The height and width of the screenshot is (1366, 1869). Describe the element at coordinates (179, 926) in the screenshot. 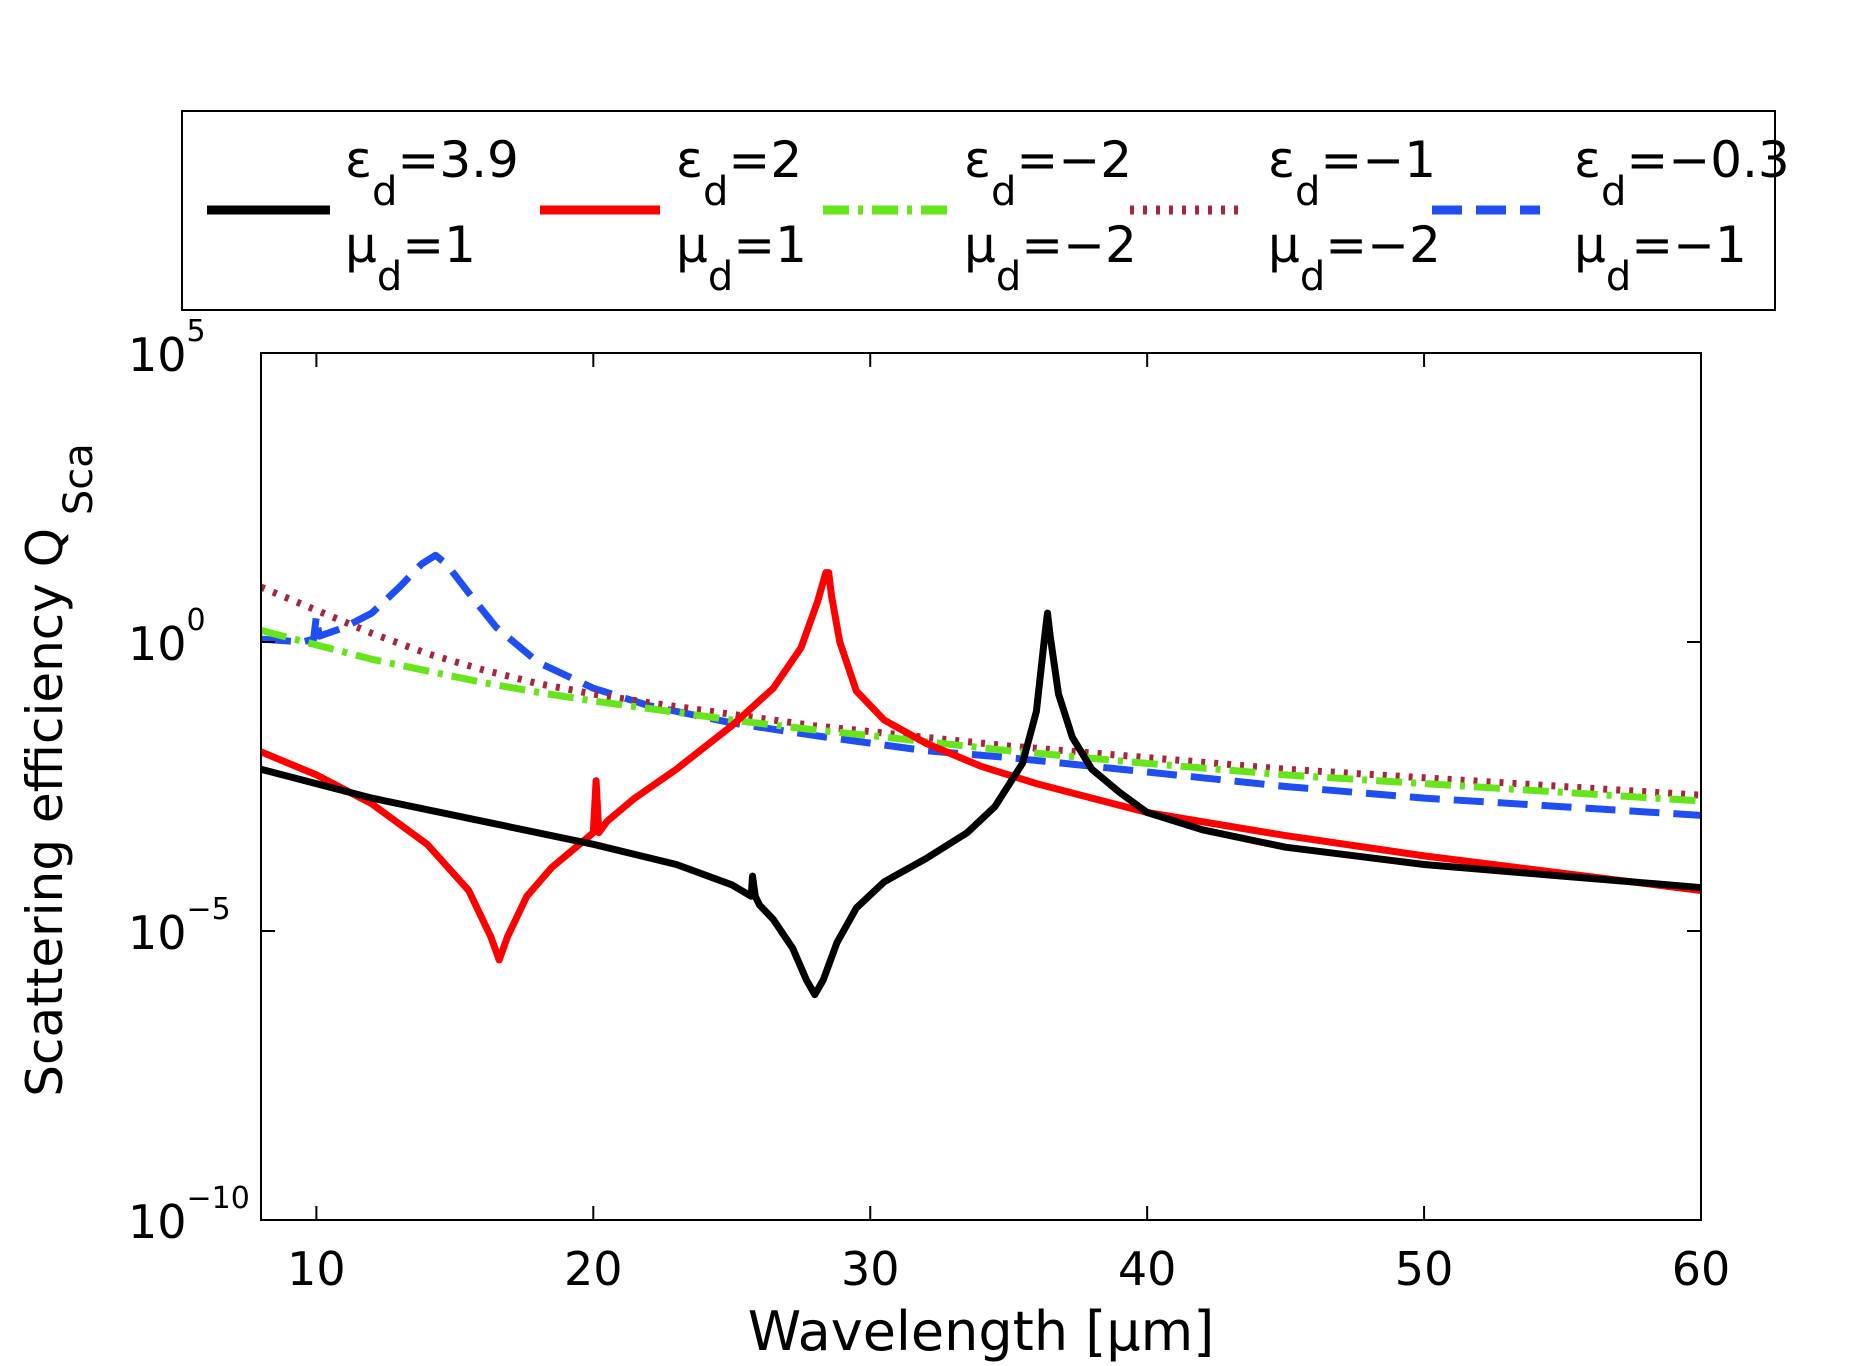

I see `y-tick-label: 10⁻⁵` at that location.